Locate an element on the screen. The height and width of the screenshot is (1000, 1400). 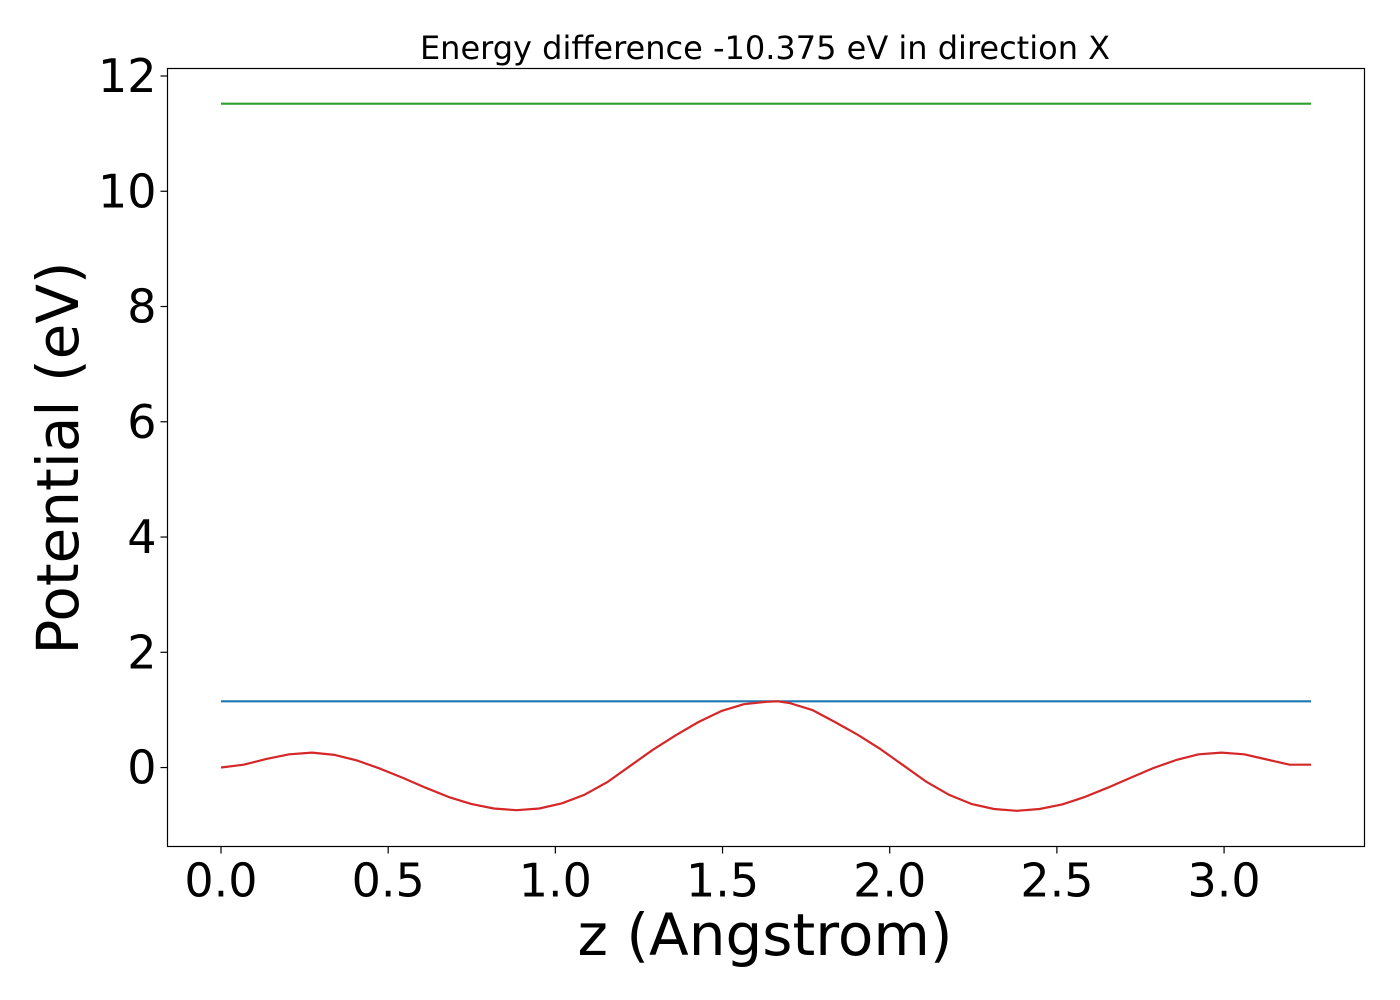
x-tick-label: 1.0 is located at coordinates (555, 881).